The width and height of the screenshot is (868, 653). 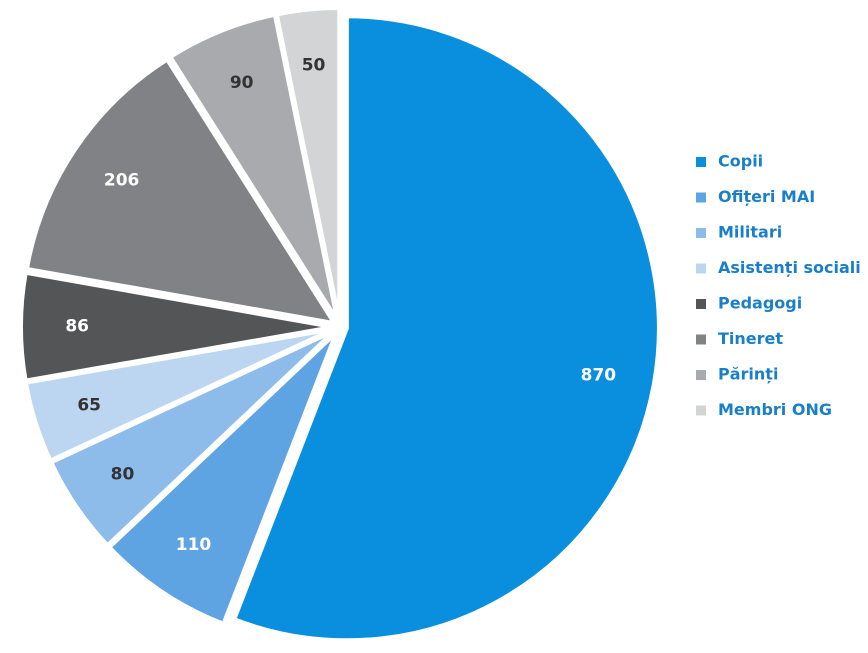 I want to click on legend-label: Copii, so click(x=740, y=161).